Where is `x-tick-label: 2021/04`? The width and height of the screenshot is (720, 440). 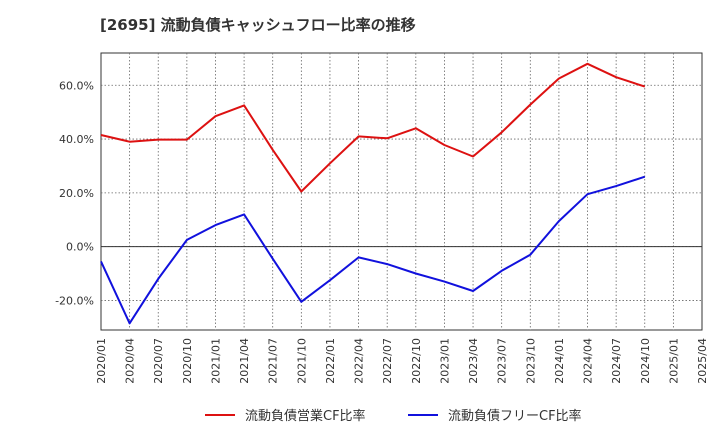 x-tick-label: 2021/04 is located at coordinates (244, 361).